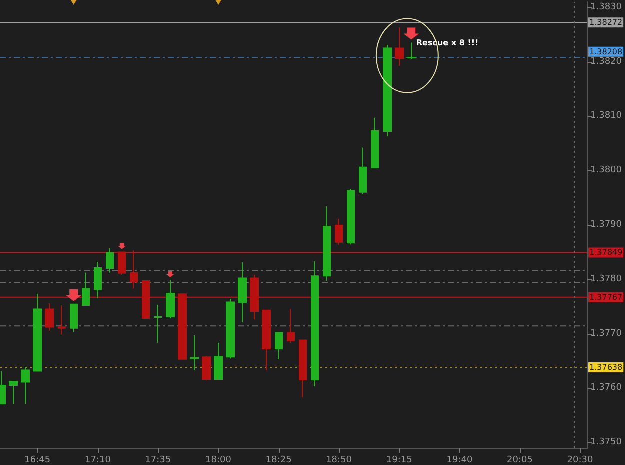  I want to click on y-tick-label: 1.3800, so click(606, 171).